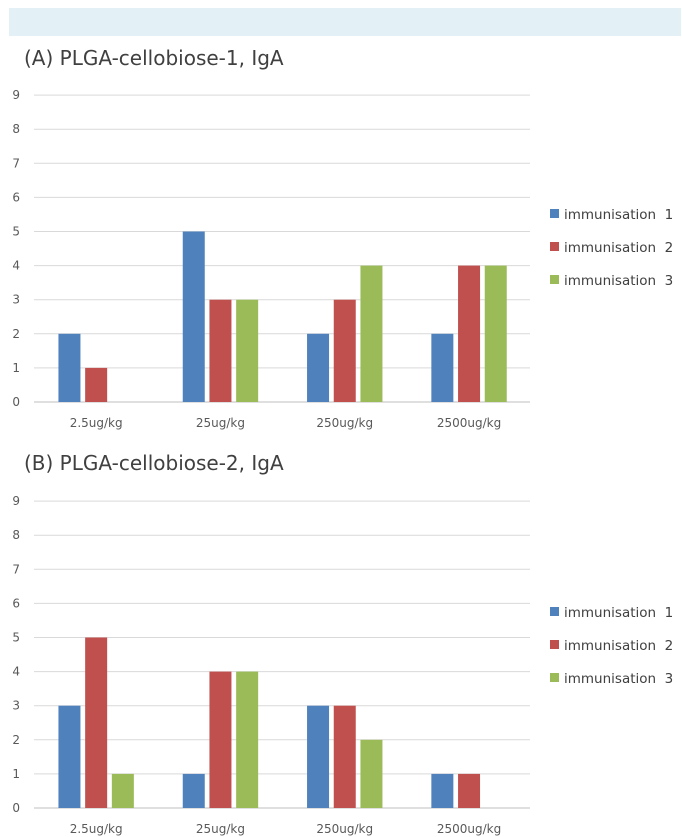  Describe the element at coordinates (247, 350) in the screenshot. I see `bar-a-s3-c2` at that location.